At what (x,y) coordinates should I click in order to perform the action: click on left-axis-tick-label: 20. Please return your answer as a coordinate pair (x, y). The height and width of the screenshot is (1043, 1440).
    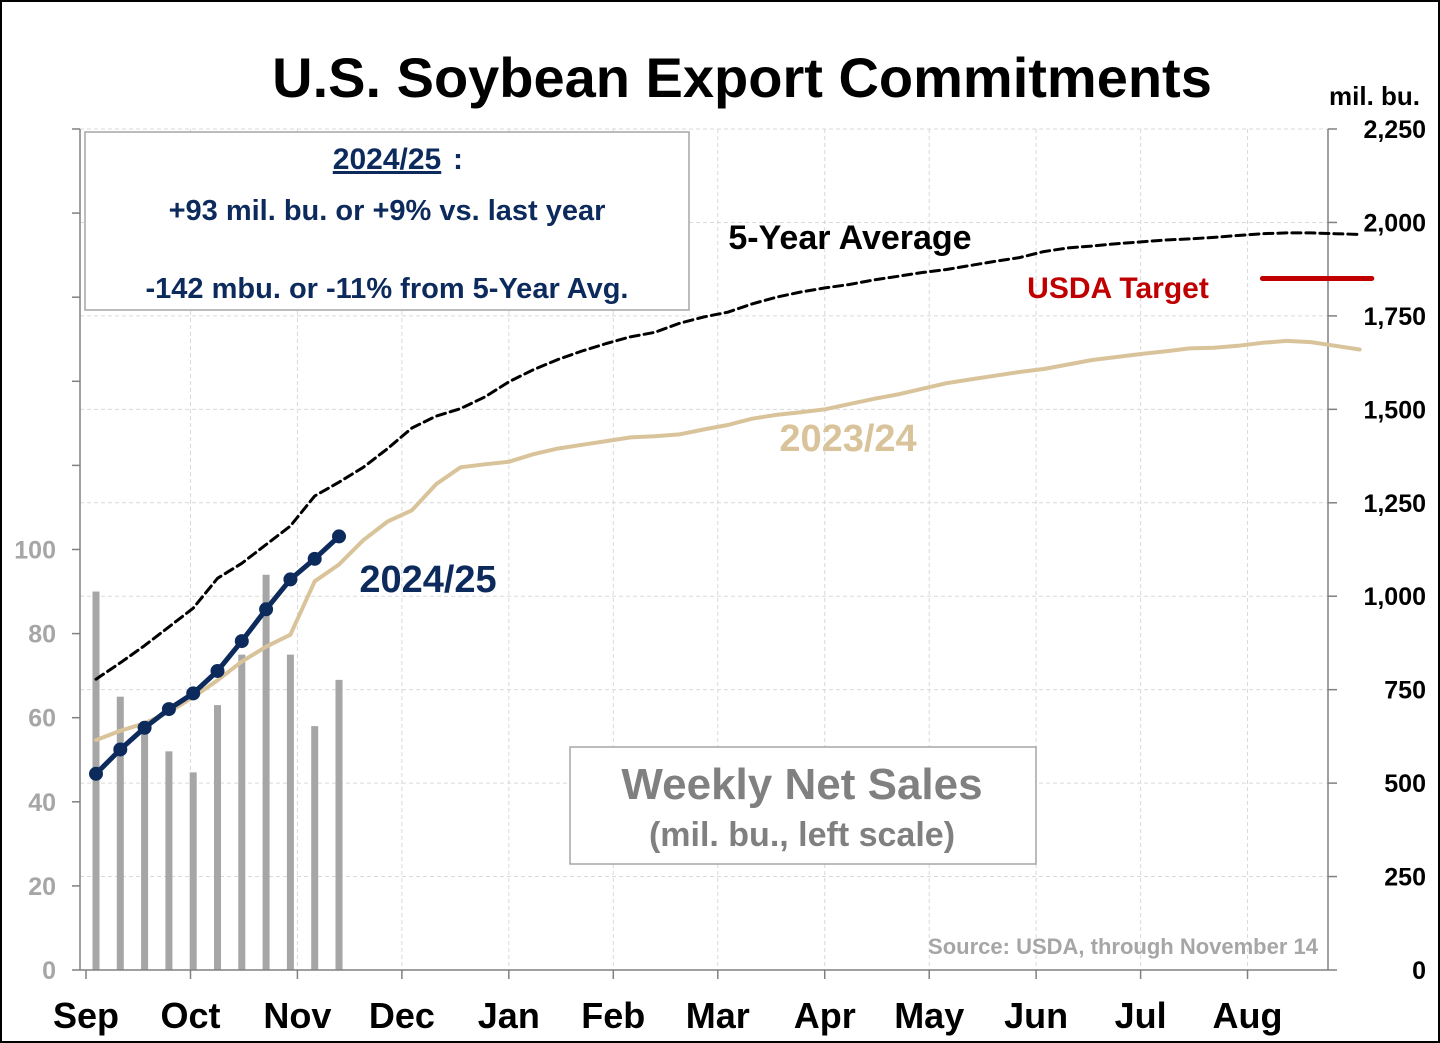
    Looking at the image, I should click on (42, 887).